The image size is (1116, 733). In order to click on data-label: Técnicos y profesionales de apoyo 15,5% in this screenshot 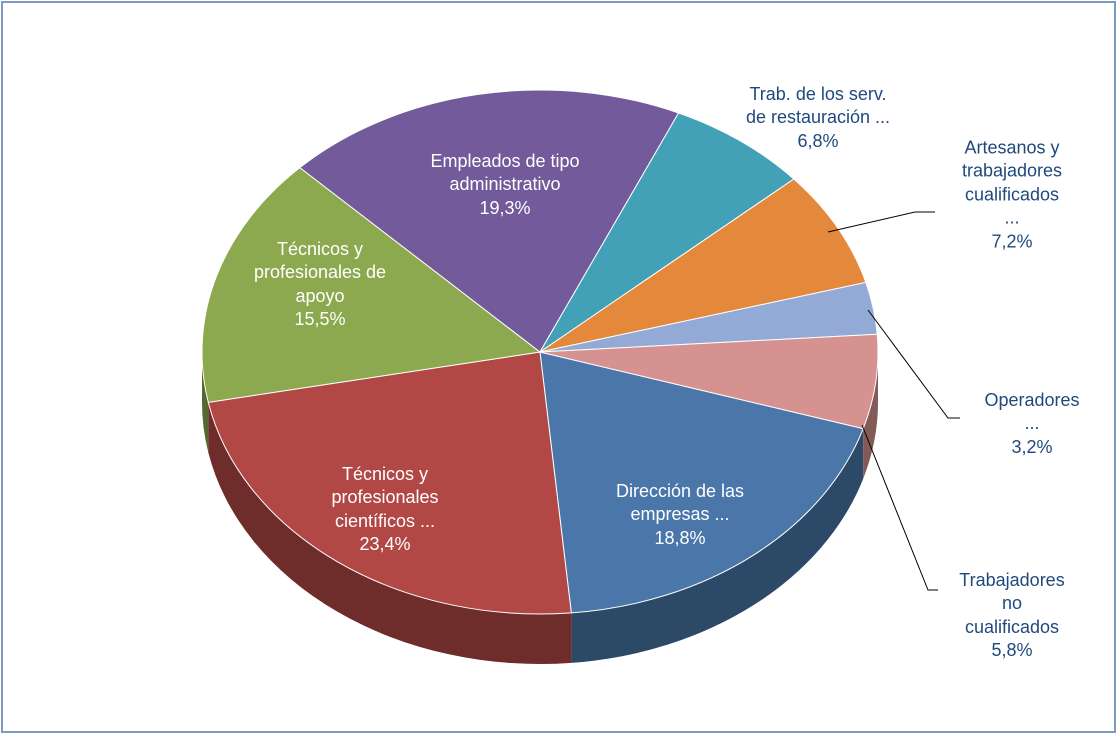, I will do `click(320, 285)`.